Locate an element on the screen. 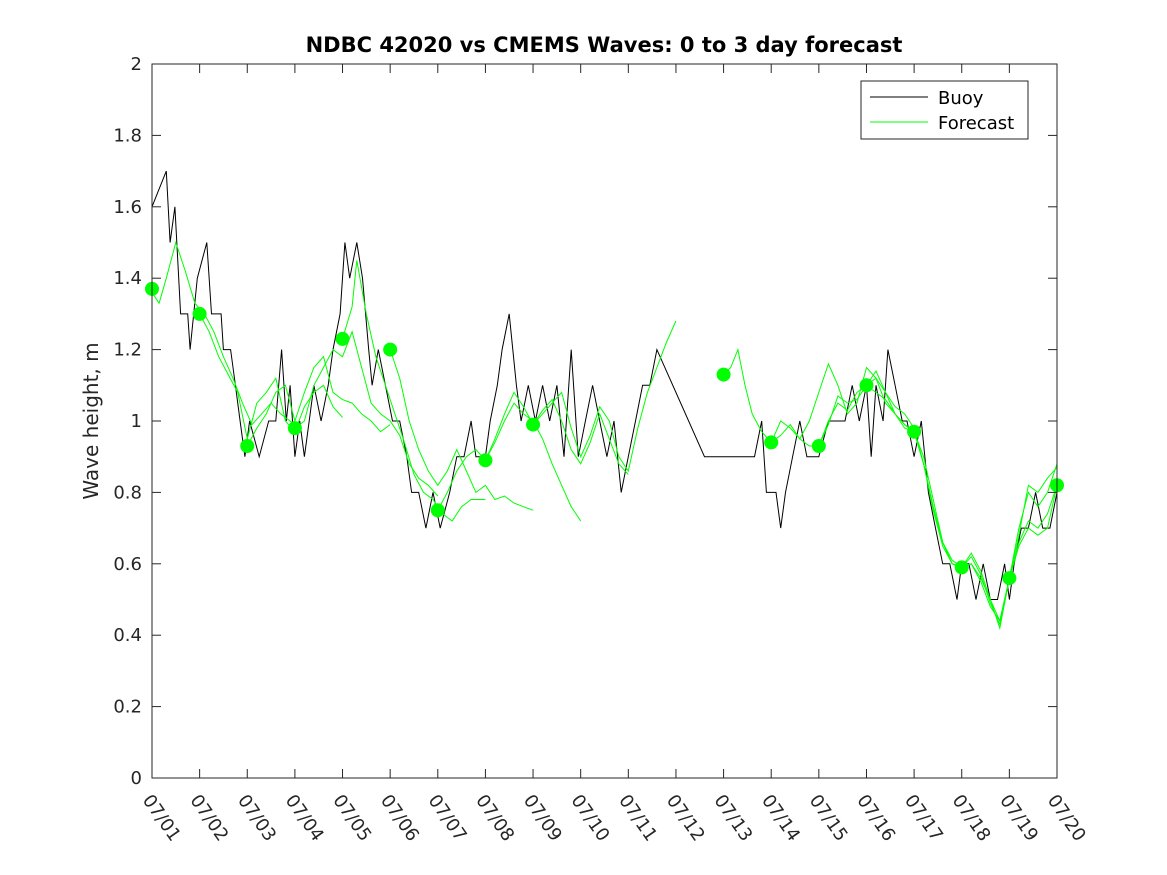  y-tick-label: 0.8 is located at coordinates (127, 492).